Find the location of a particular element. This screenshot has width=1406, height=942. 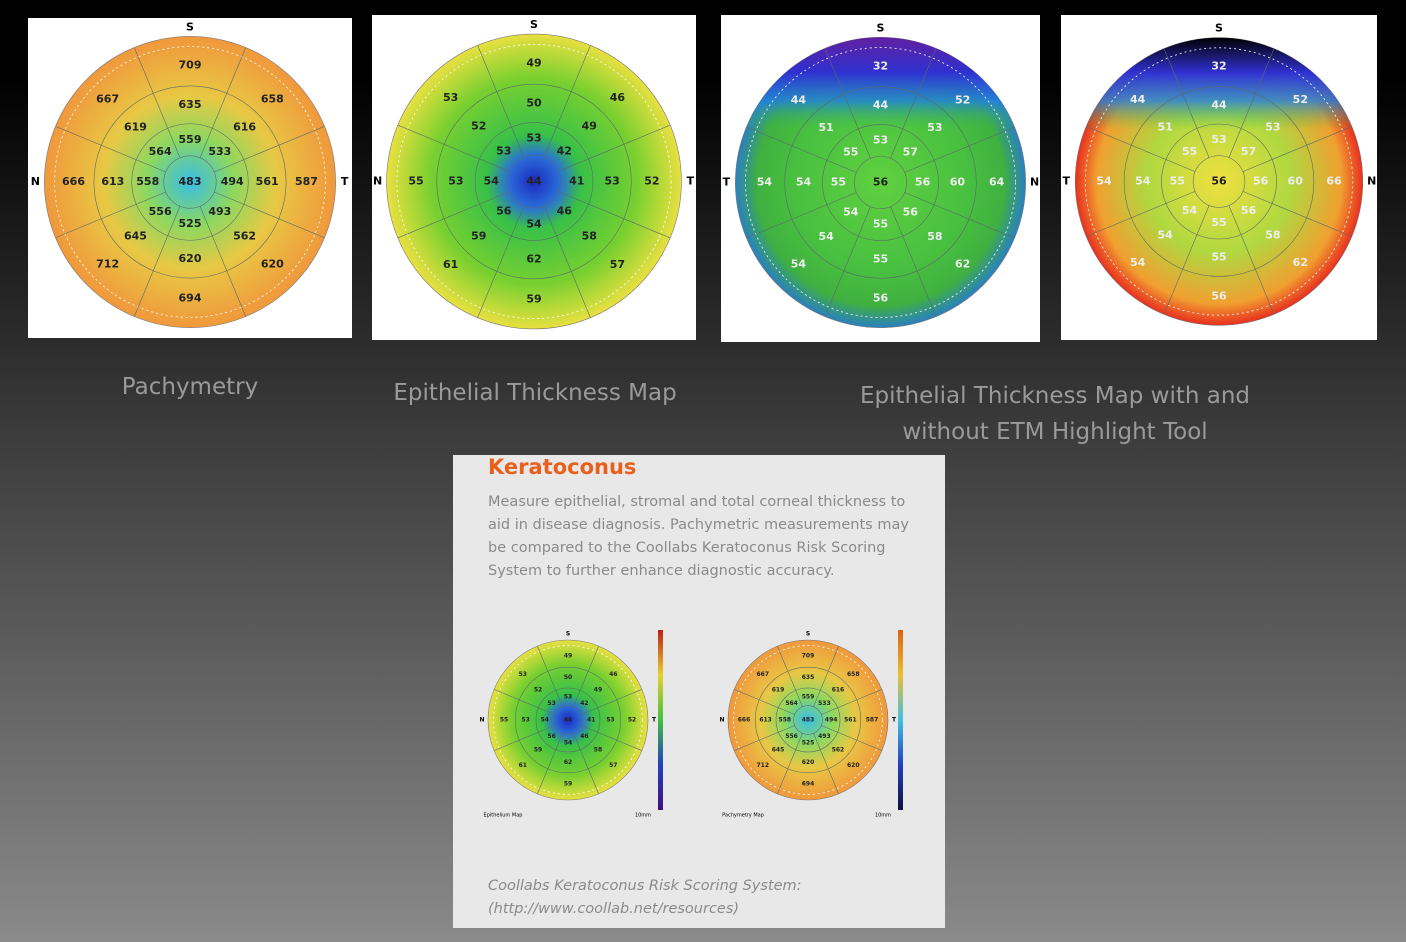

sector-value: 564 is located at coordinates (791, 703).